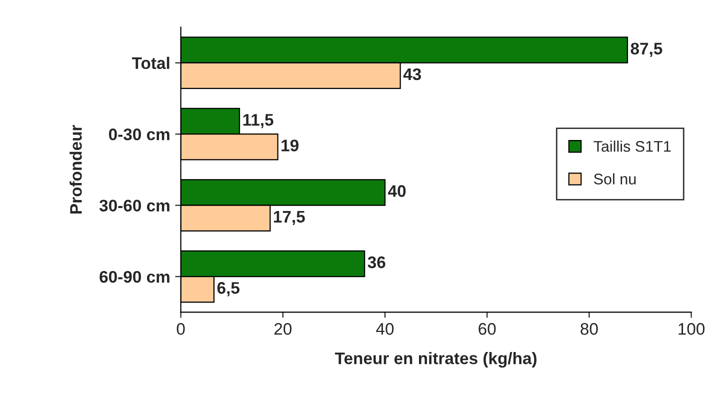  What do you see at coordinates (691, 329) in the screenshot?
I see `x-tick-label: 100` at bounding box center [691, 329].